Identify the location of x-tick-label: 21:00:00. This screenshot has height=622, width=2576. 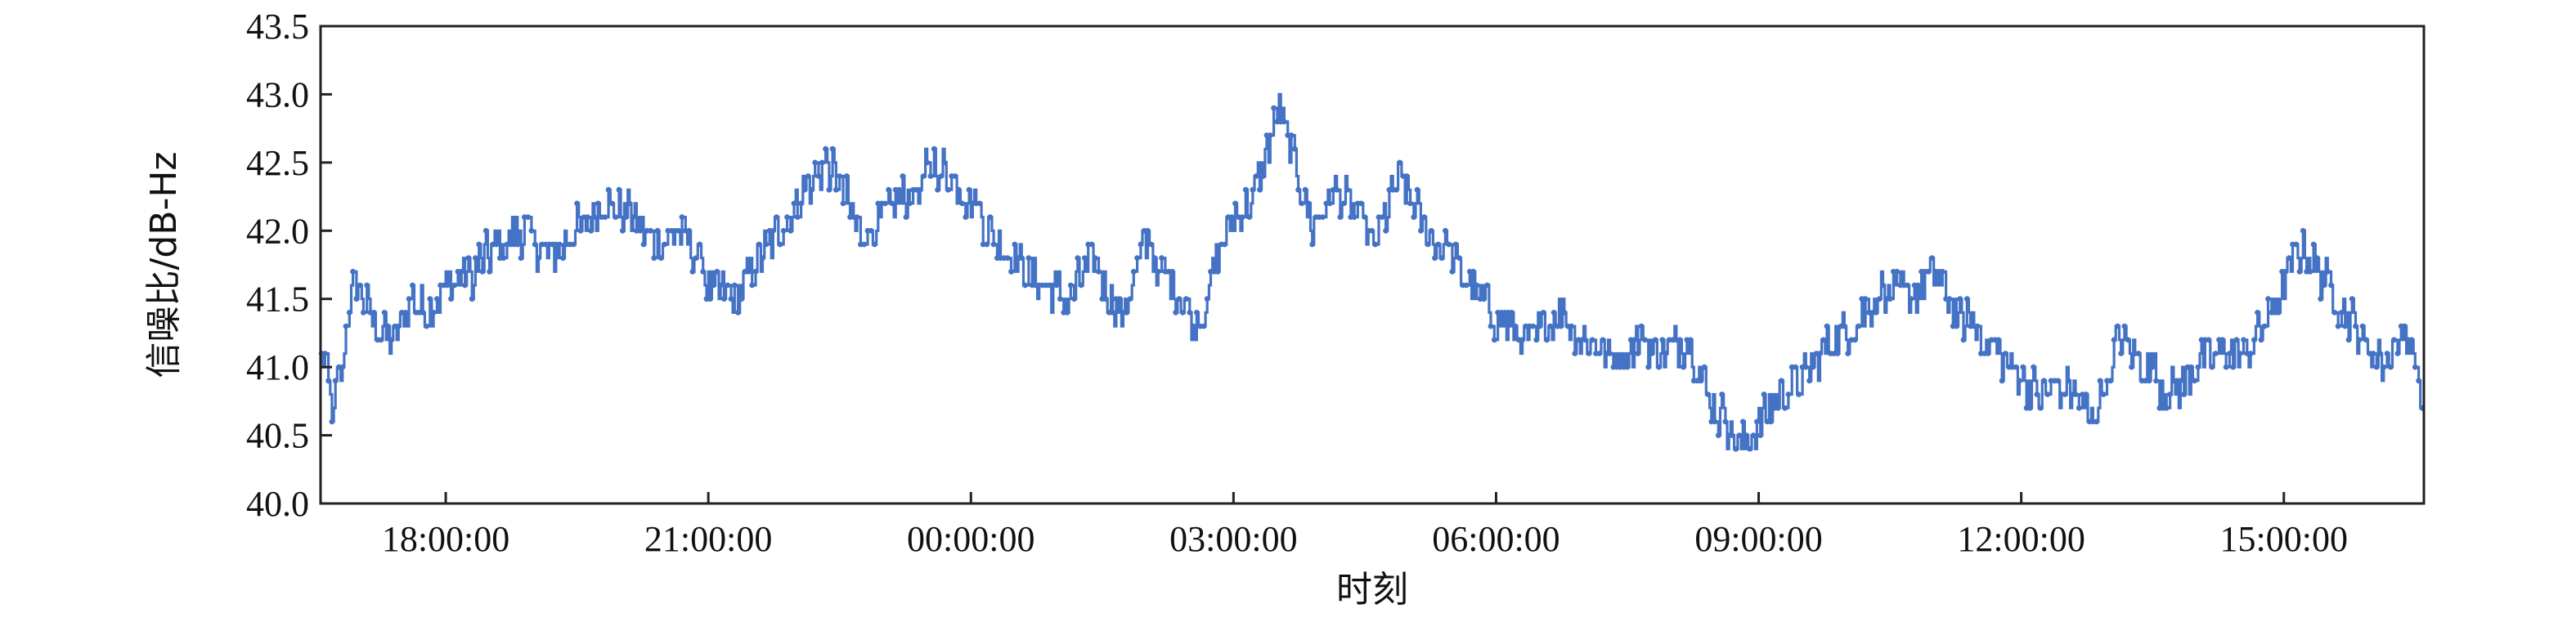
(708, 539).